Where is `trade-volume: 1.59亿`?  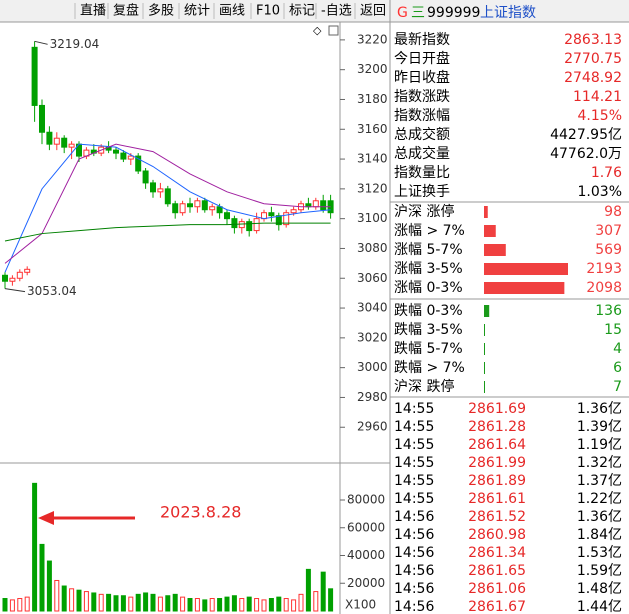 trade-volume: 1.59亿 is located at coordinates (599, 571).